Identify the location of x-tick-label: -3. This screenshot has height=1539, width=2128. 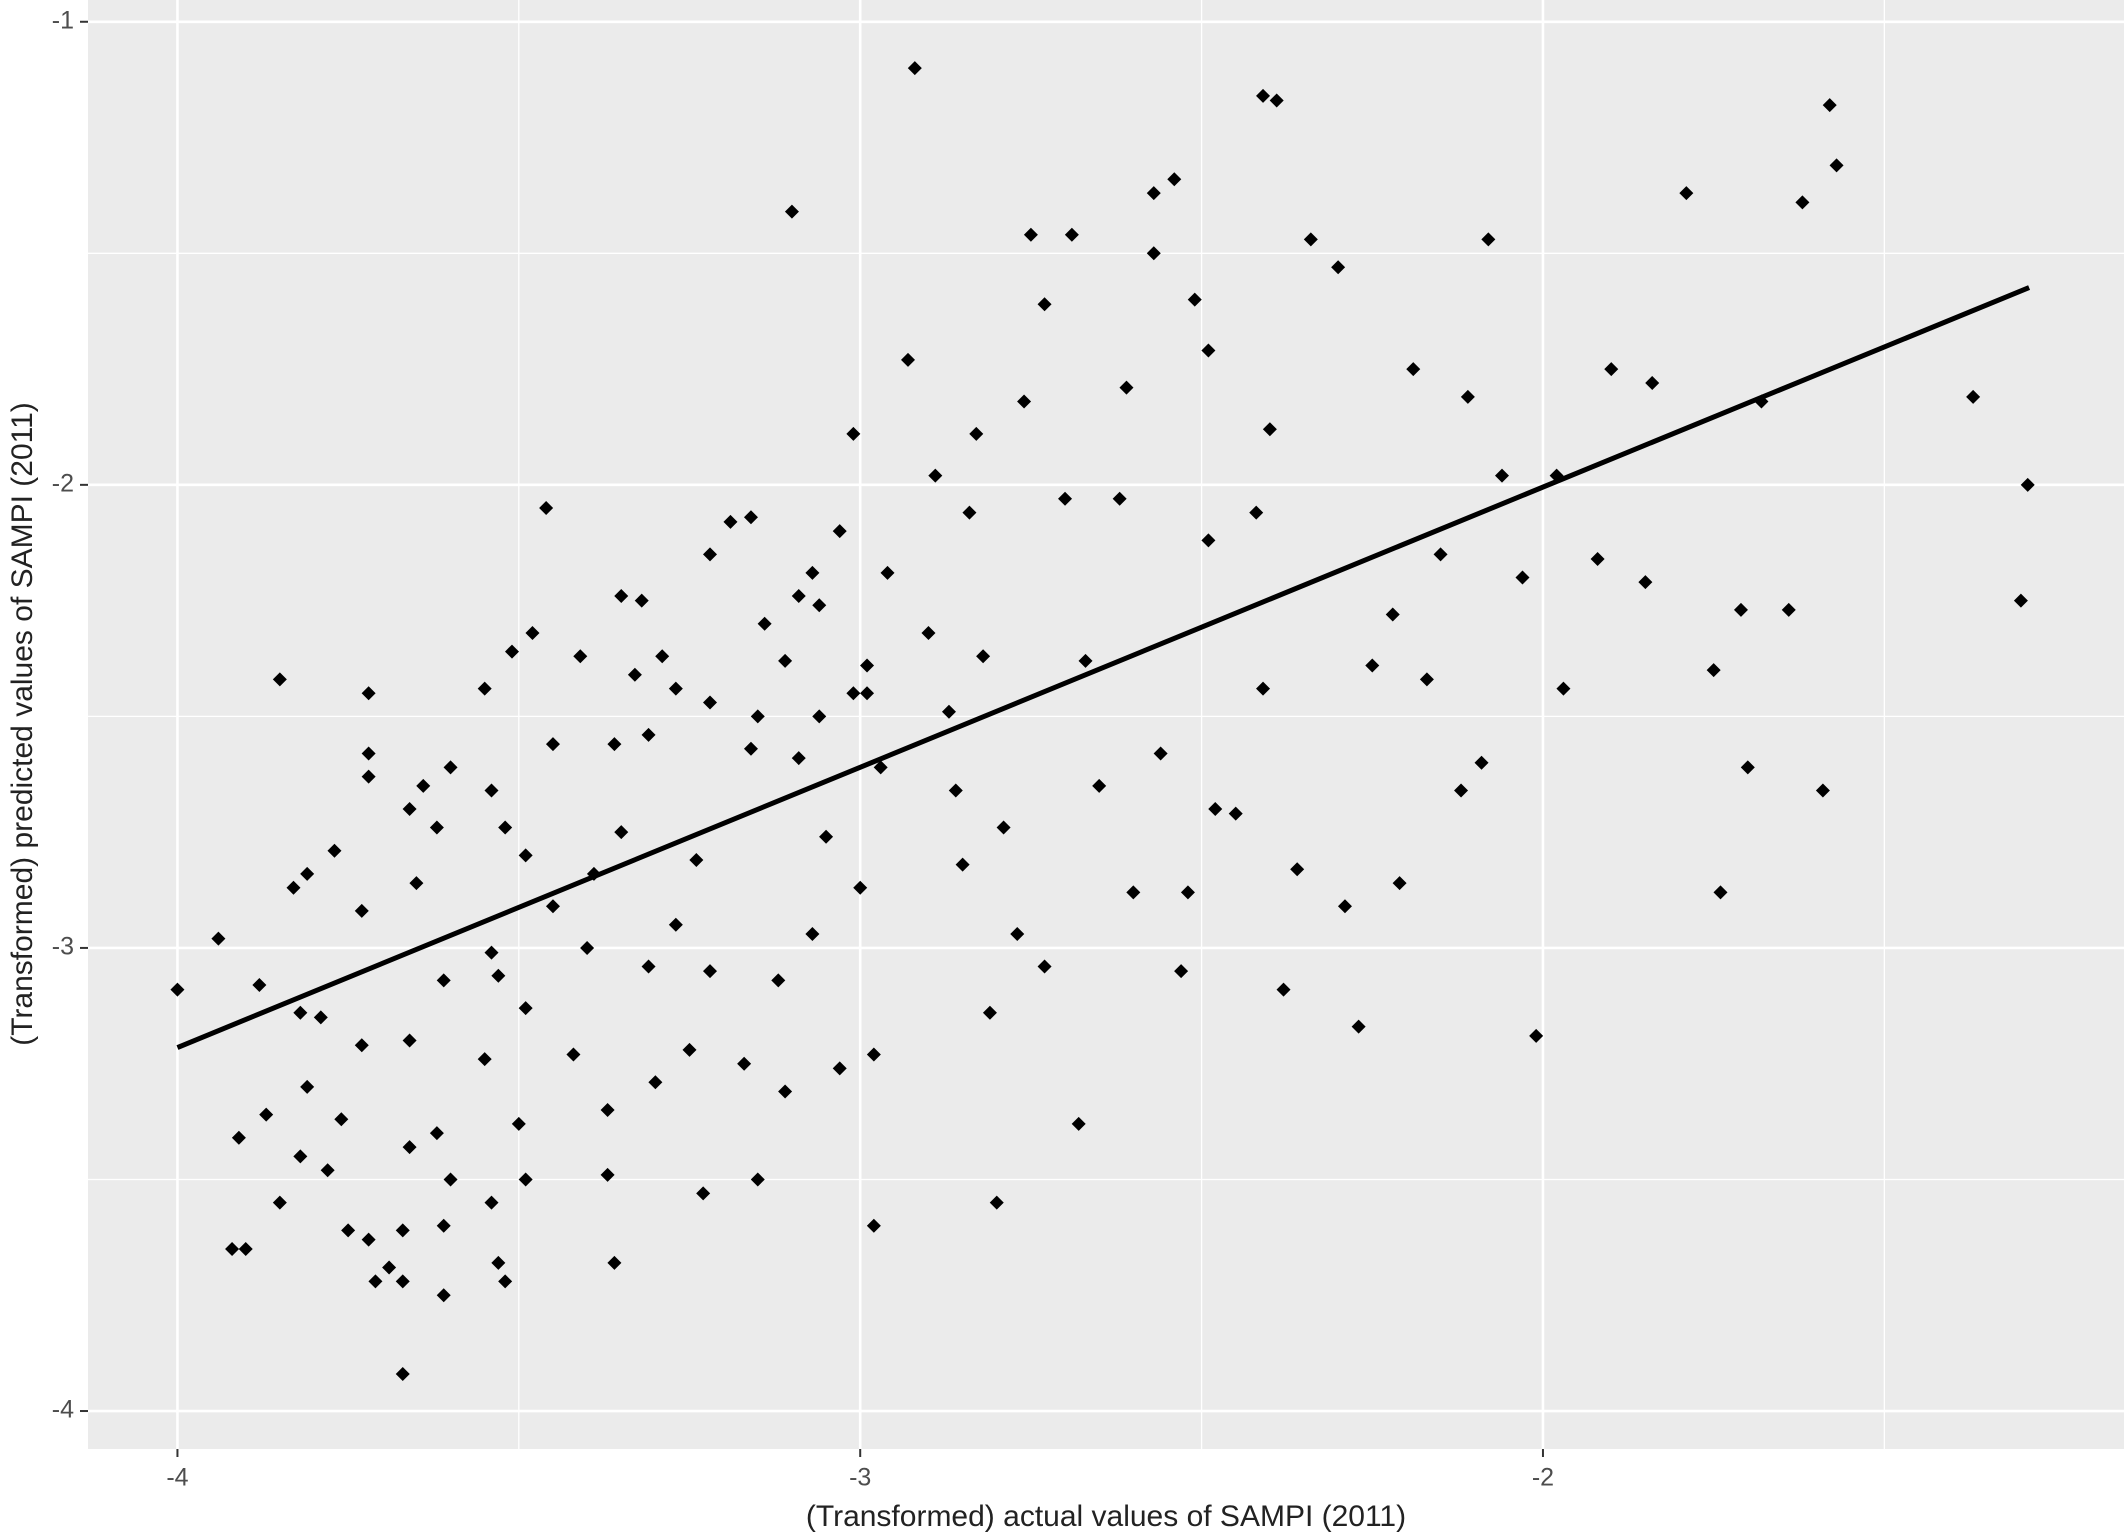
(860, 1478).